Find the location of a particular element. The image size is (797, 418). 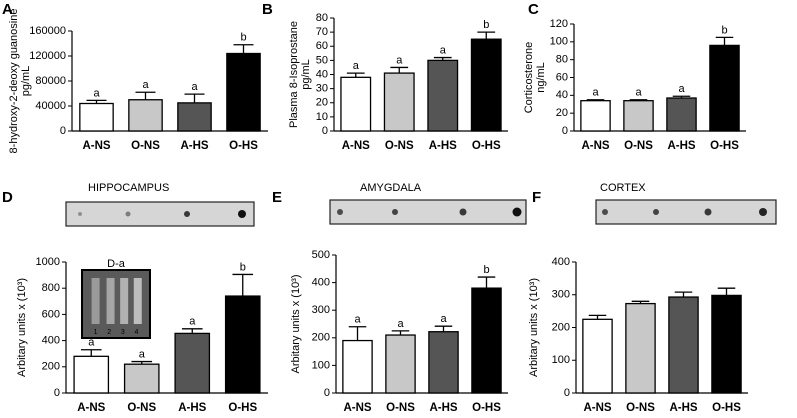

y-tick-label: 100 is located at coordinates (561, 360).